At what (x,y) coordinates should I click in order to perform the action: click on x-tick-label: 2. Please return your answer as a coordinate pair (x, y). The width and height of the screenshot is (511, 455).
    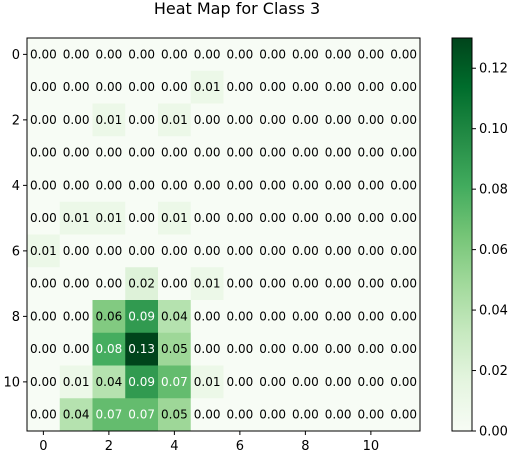
    Looking at the image, I should click on (109, 446).